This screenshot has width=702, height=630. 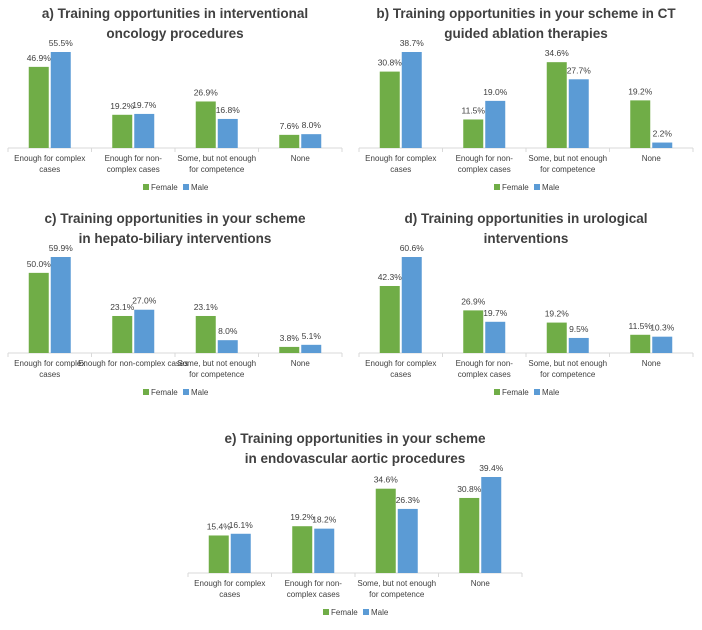 I want to click on data-label: 46.9%, so click(x=39, y=58).